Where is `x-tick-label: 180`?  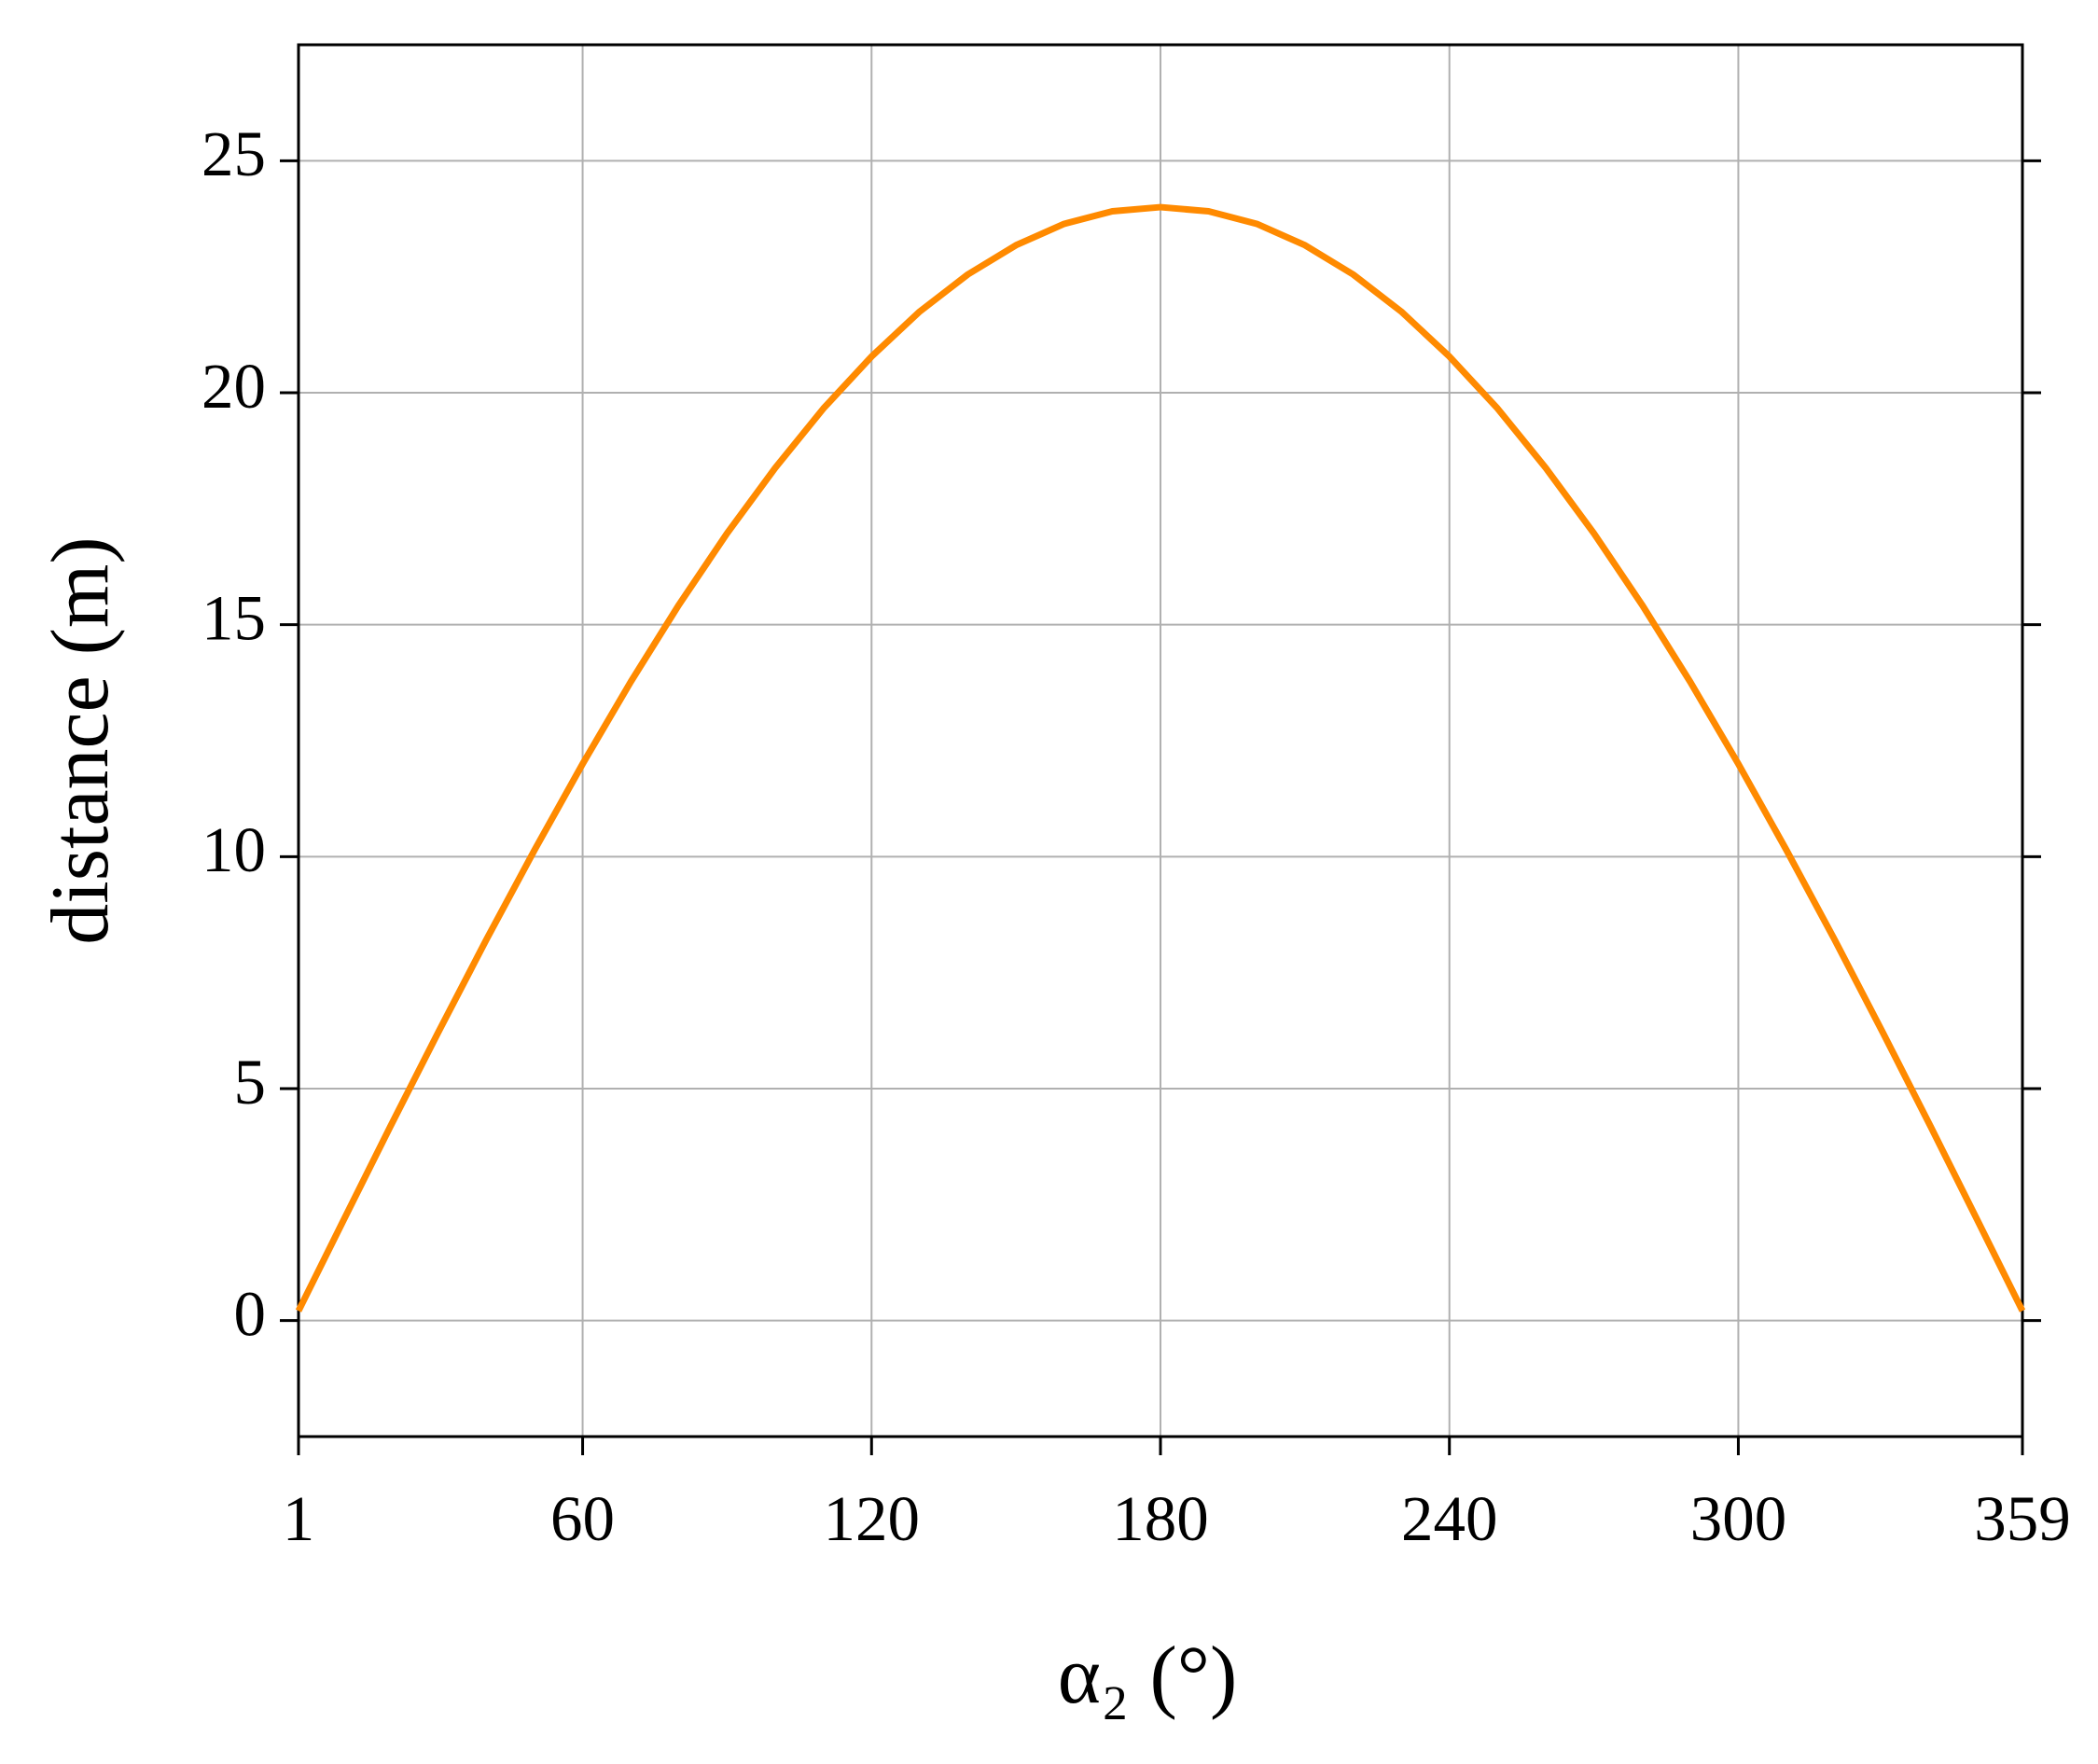
x-tick-label: 180 is located at coordinates (1160, 1518).